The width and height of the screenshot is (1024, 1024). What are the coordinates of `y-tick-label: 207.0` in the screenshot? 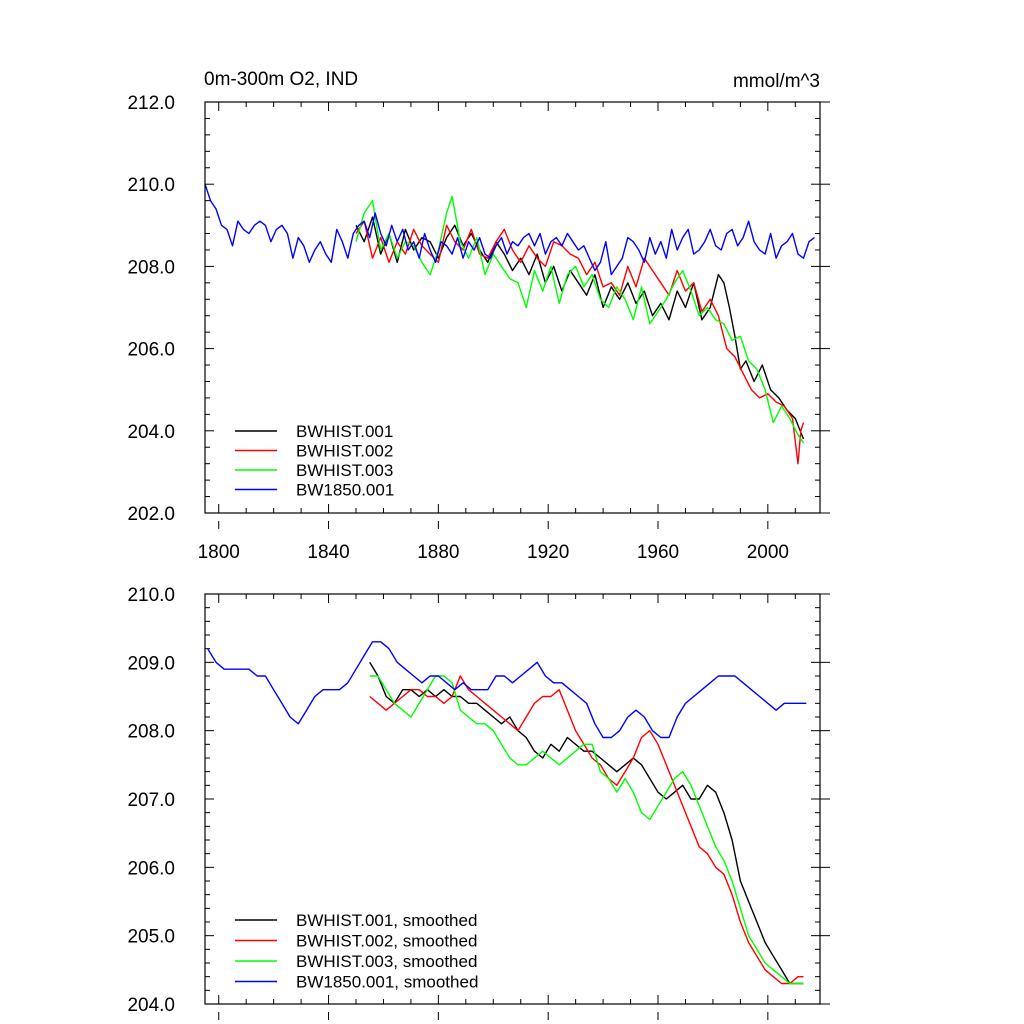 It's located at (151, 800).